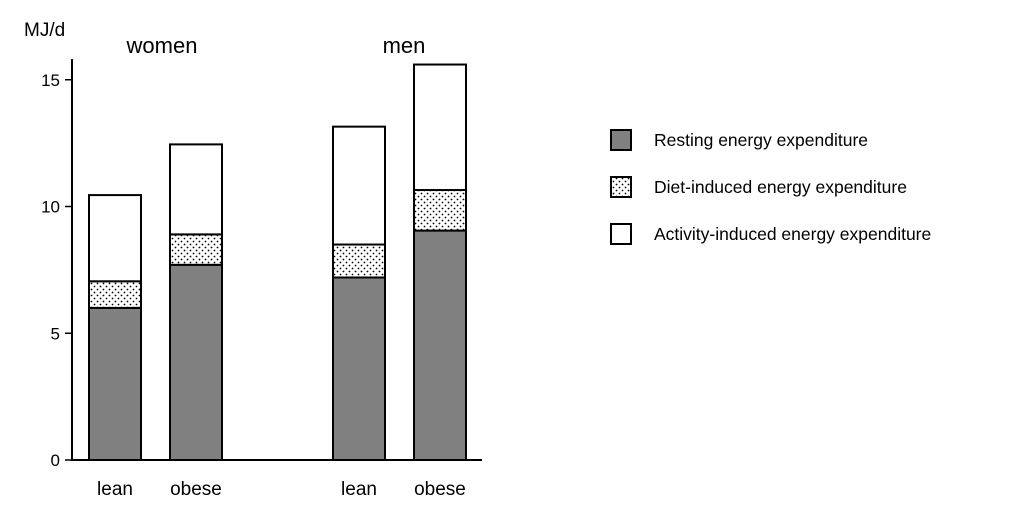  Describe the element at coordinates (761, 140) in the screenshot. I see `legend-label: Resting energy expenditure` at that location.